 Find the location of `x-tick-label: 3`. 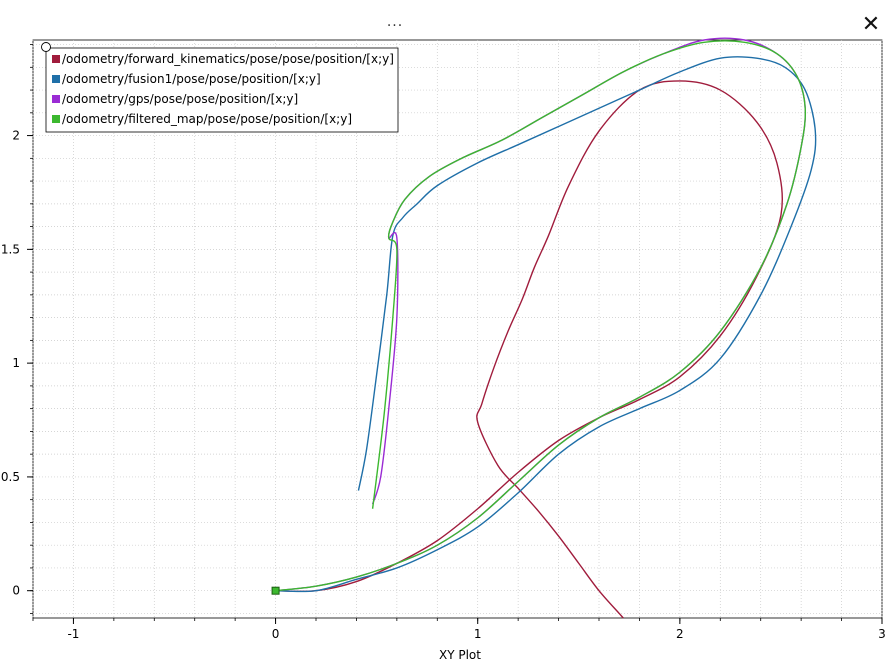

x-tick-label: 3 is located at coordinates (882, 634).